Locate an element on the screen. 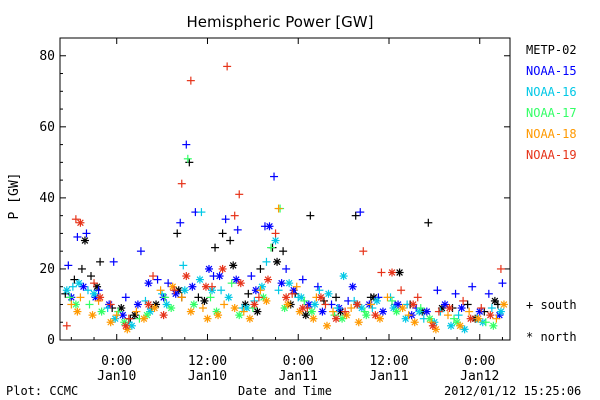  y-tick-label: 40 is located at coordinates (47, 198).